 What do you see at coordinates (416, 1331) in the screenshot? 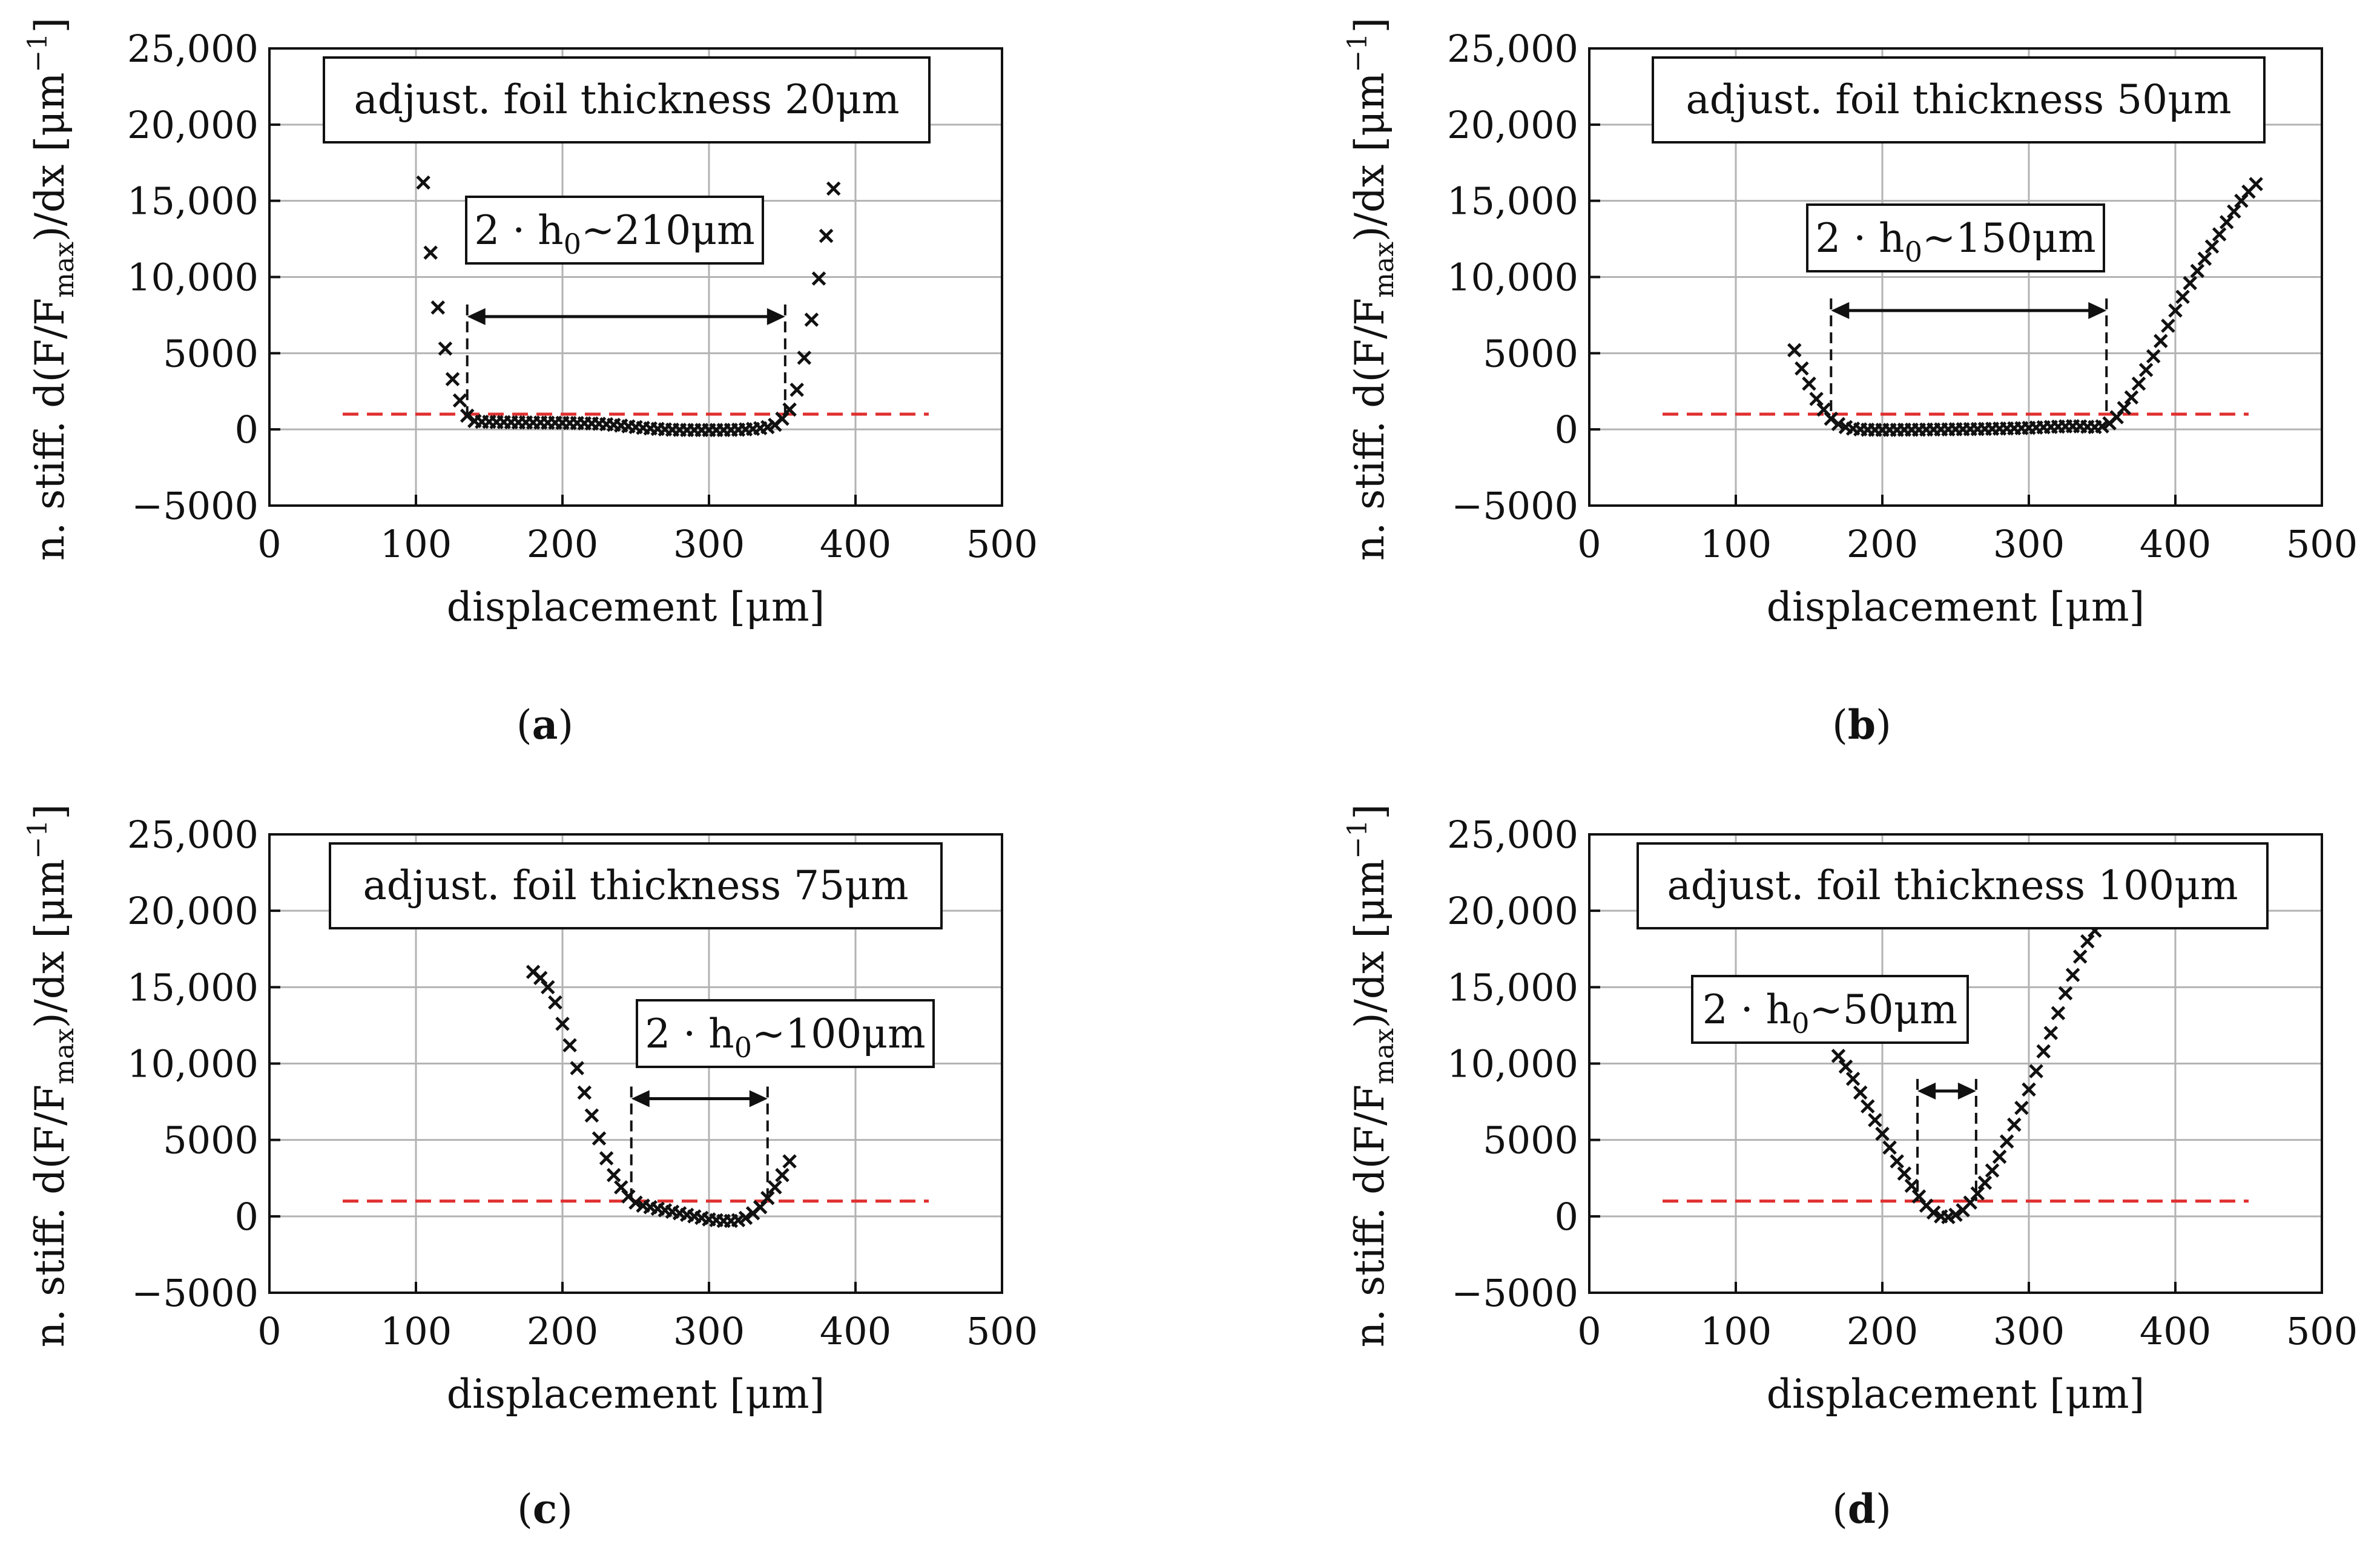
I see `x-tick-label: 100` at bounding box center [416, 1331].